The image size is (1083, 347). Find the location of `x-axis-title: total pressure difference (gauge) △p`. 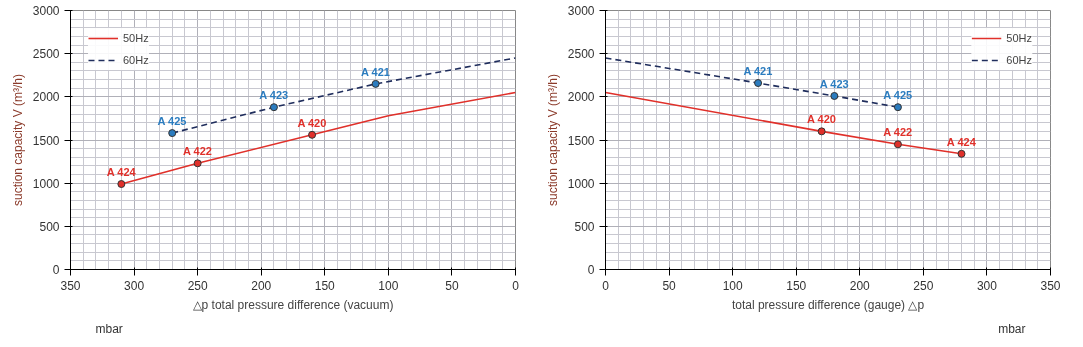

x-axis-title: total pressure difference (gauge) △p is located at coordinates (828, 304).